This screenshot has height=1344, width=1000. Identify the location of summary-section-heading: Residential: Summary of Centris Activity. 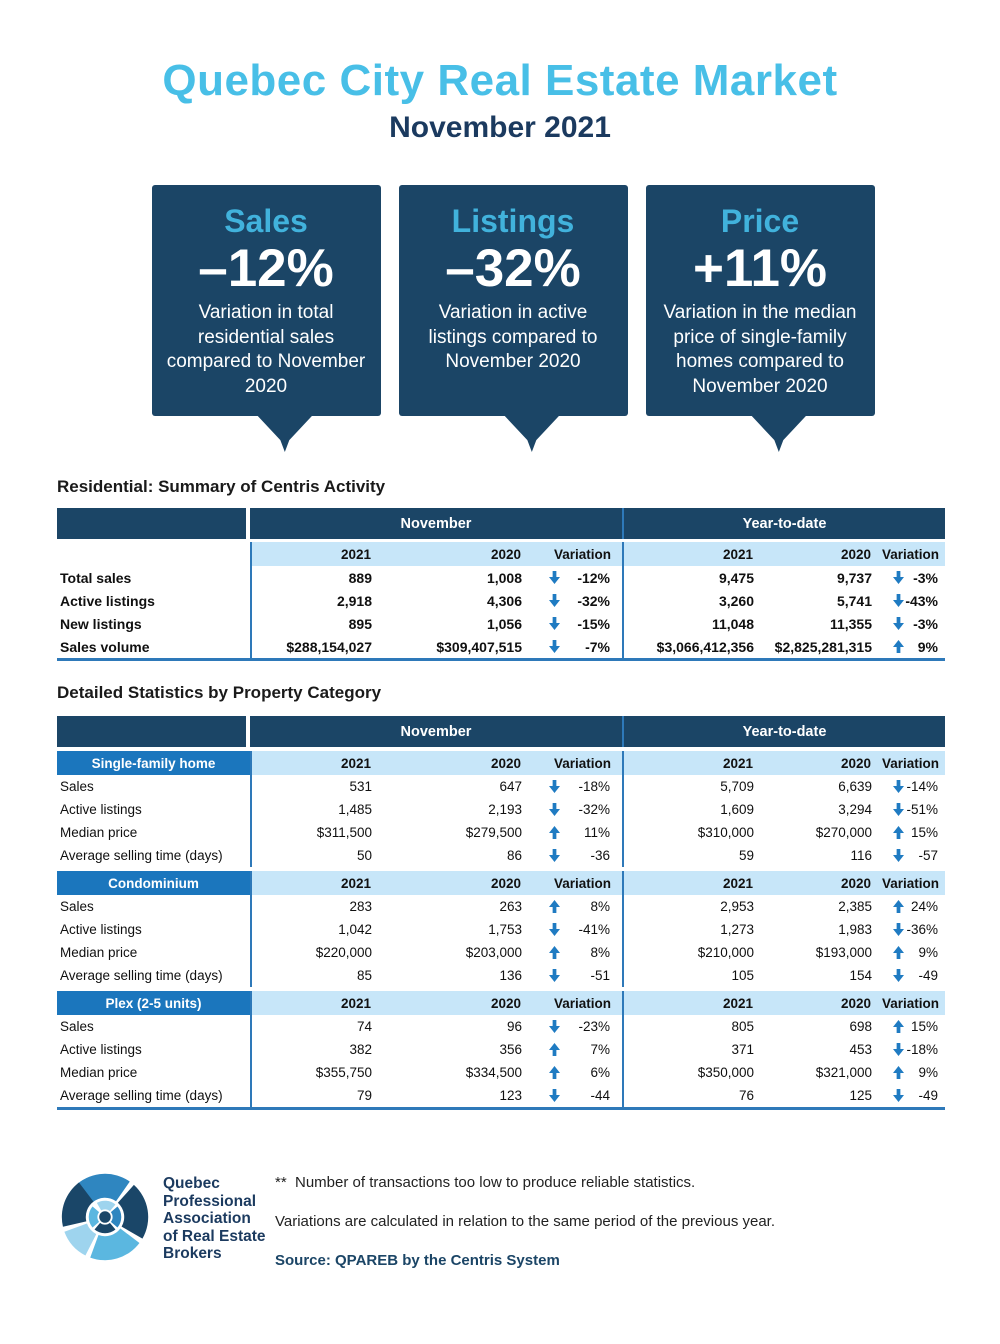
(221, 486).